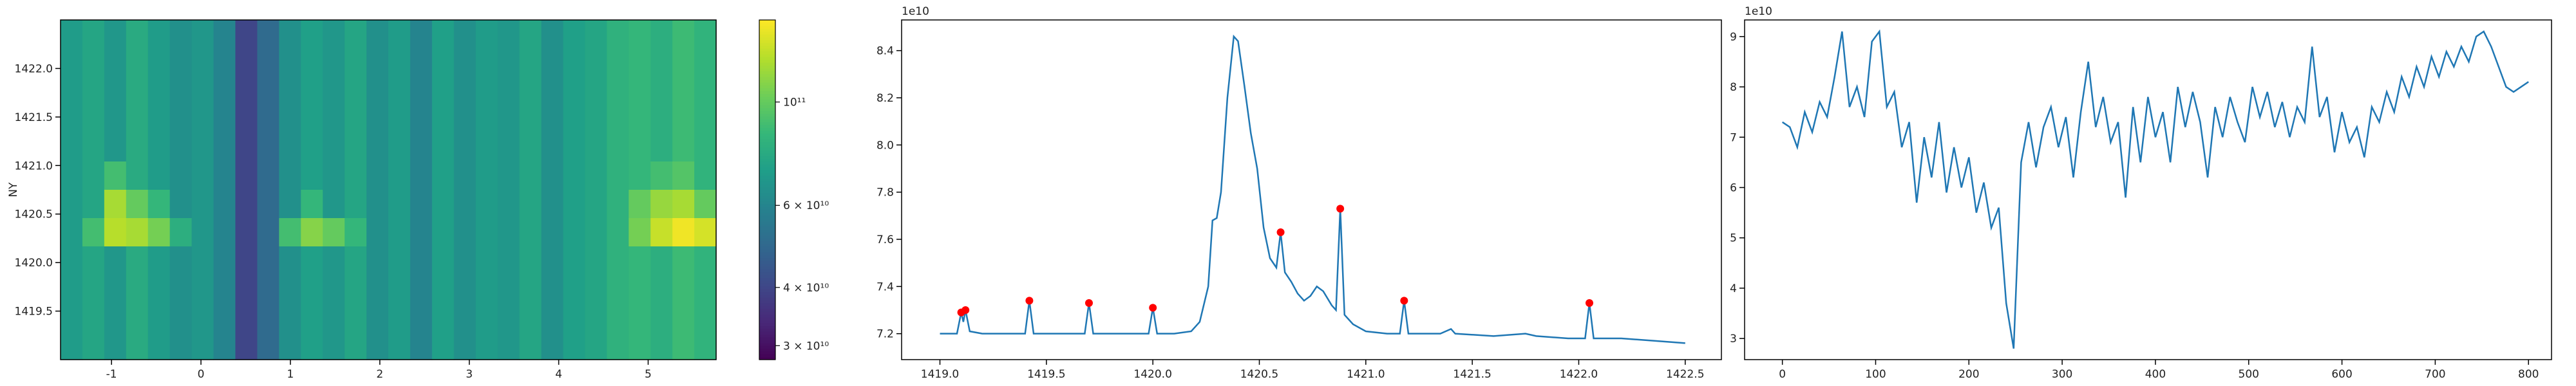 The image size is (2576, 386). I want to click on x-tick-label: 800, so click(2528, 374).